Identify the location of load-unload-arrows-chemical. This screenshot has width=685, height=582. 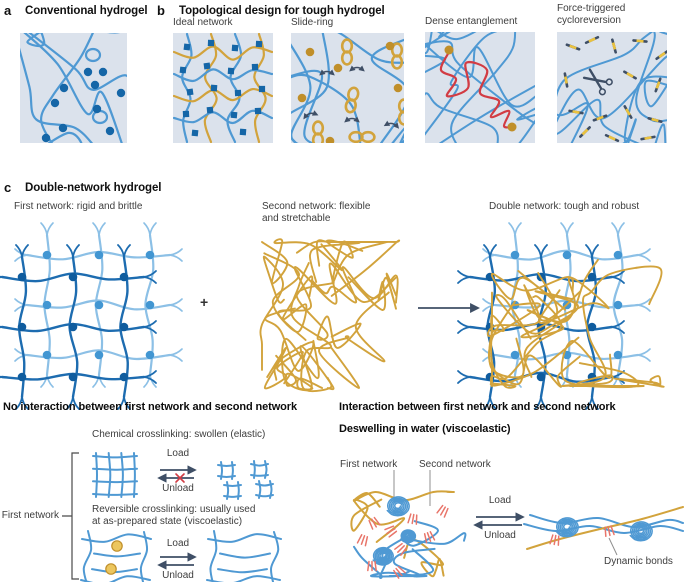
(177, 474).